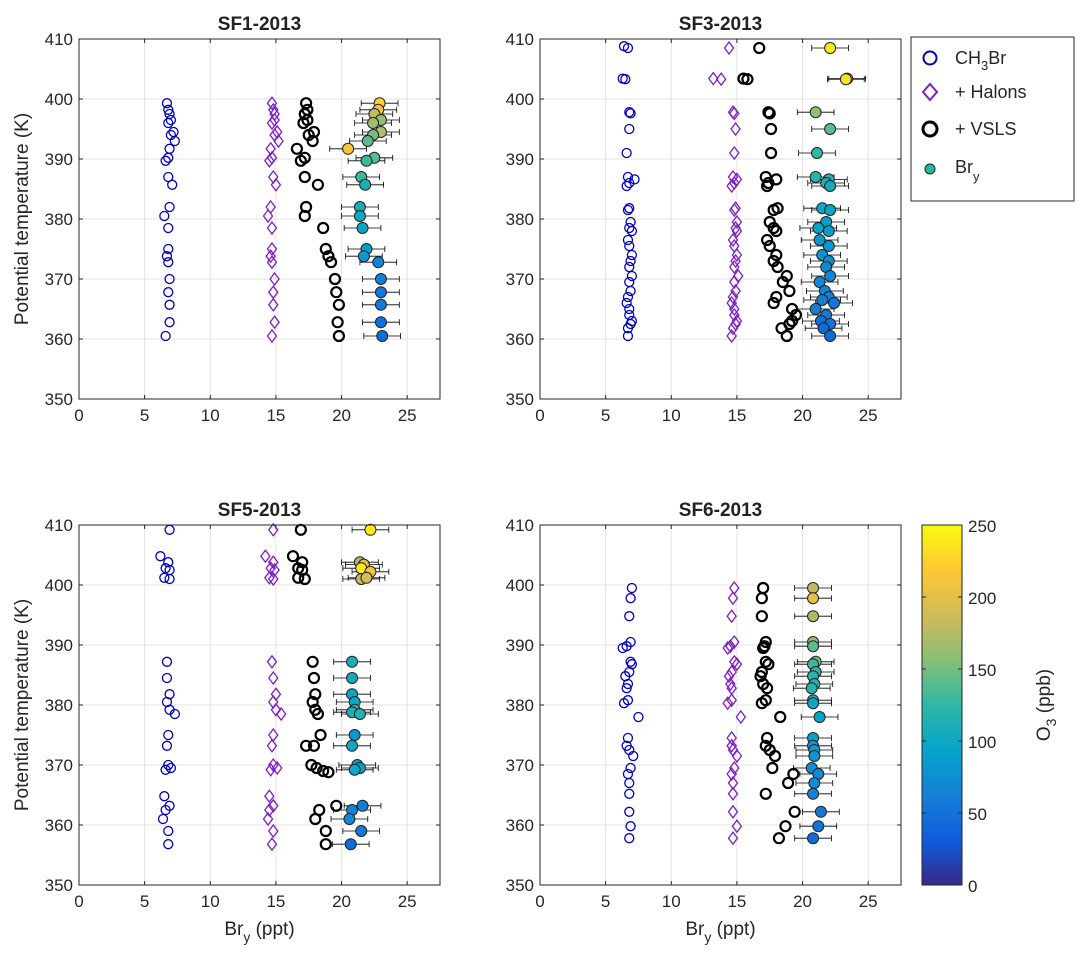  Describe the element at coordinates (695, 929) in the screenshot. I see `x-axis-label-main: Br` at that location.